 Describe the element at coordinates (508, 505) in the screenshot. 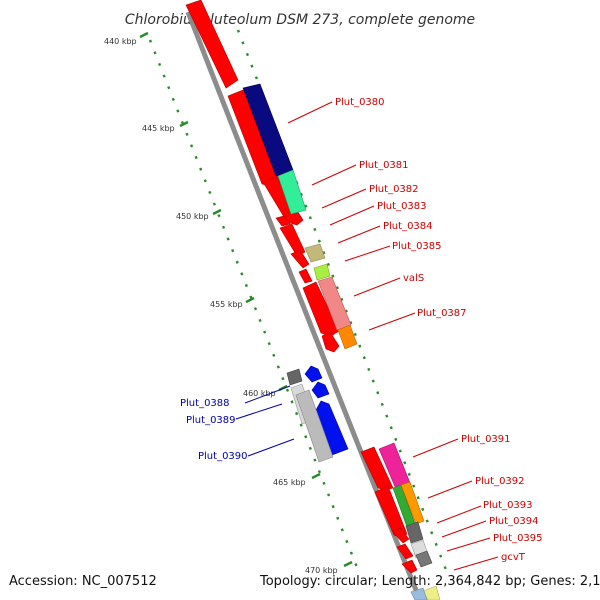

I see `gene-label: Plut_0393` at that location.